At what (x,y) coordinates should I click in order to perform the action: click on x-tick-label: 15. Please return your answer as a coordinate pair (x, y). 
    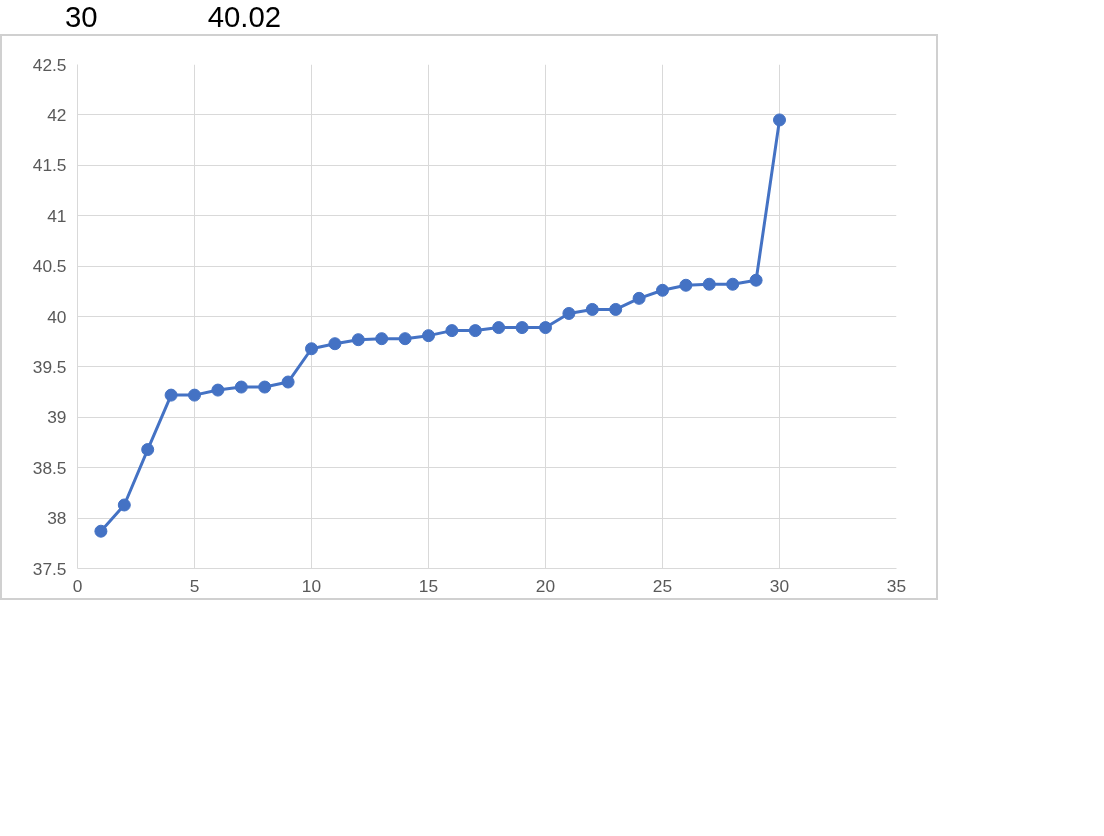
    Looking at the image, I should click on (428, 585).